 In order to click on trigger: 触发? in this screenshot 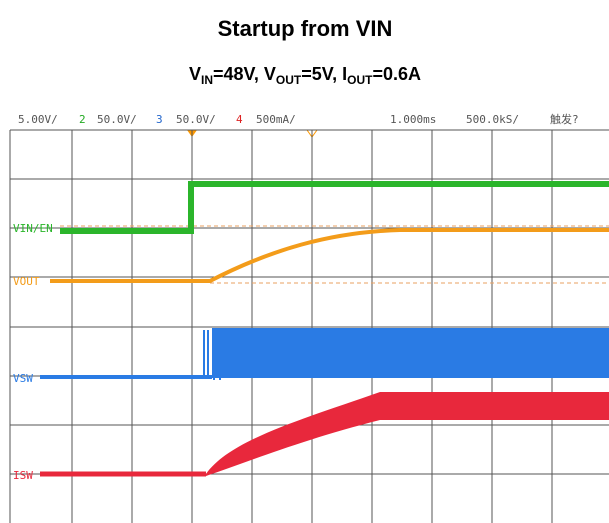, I will do `click(564, 119)`.